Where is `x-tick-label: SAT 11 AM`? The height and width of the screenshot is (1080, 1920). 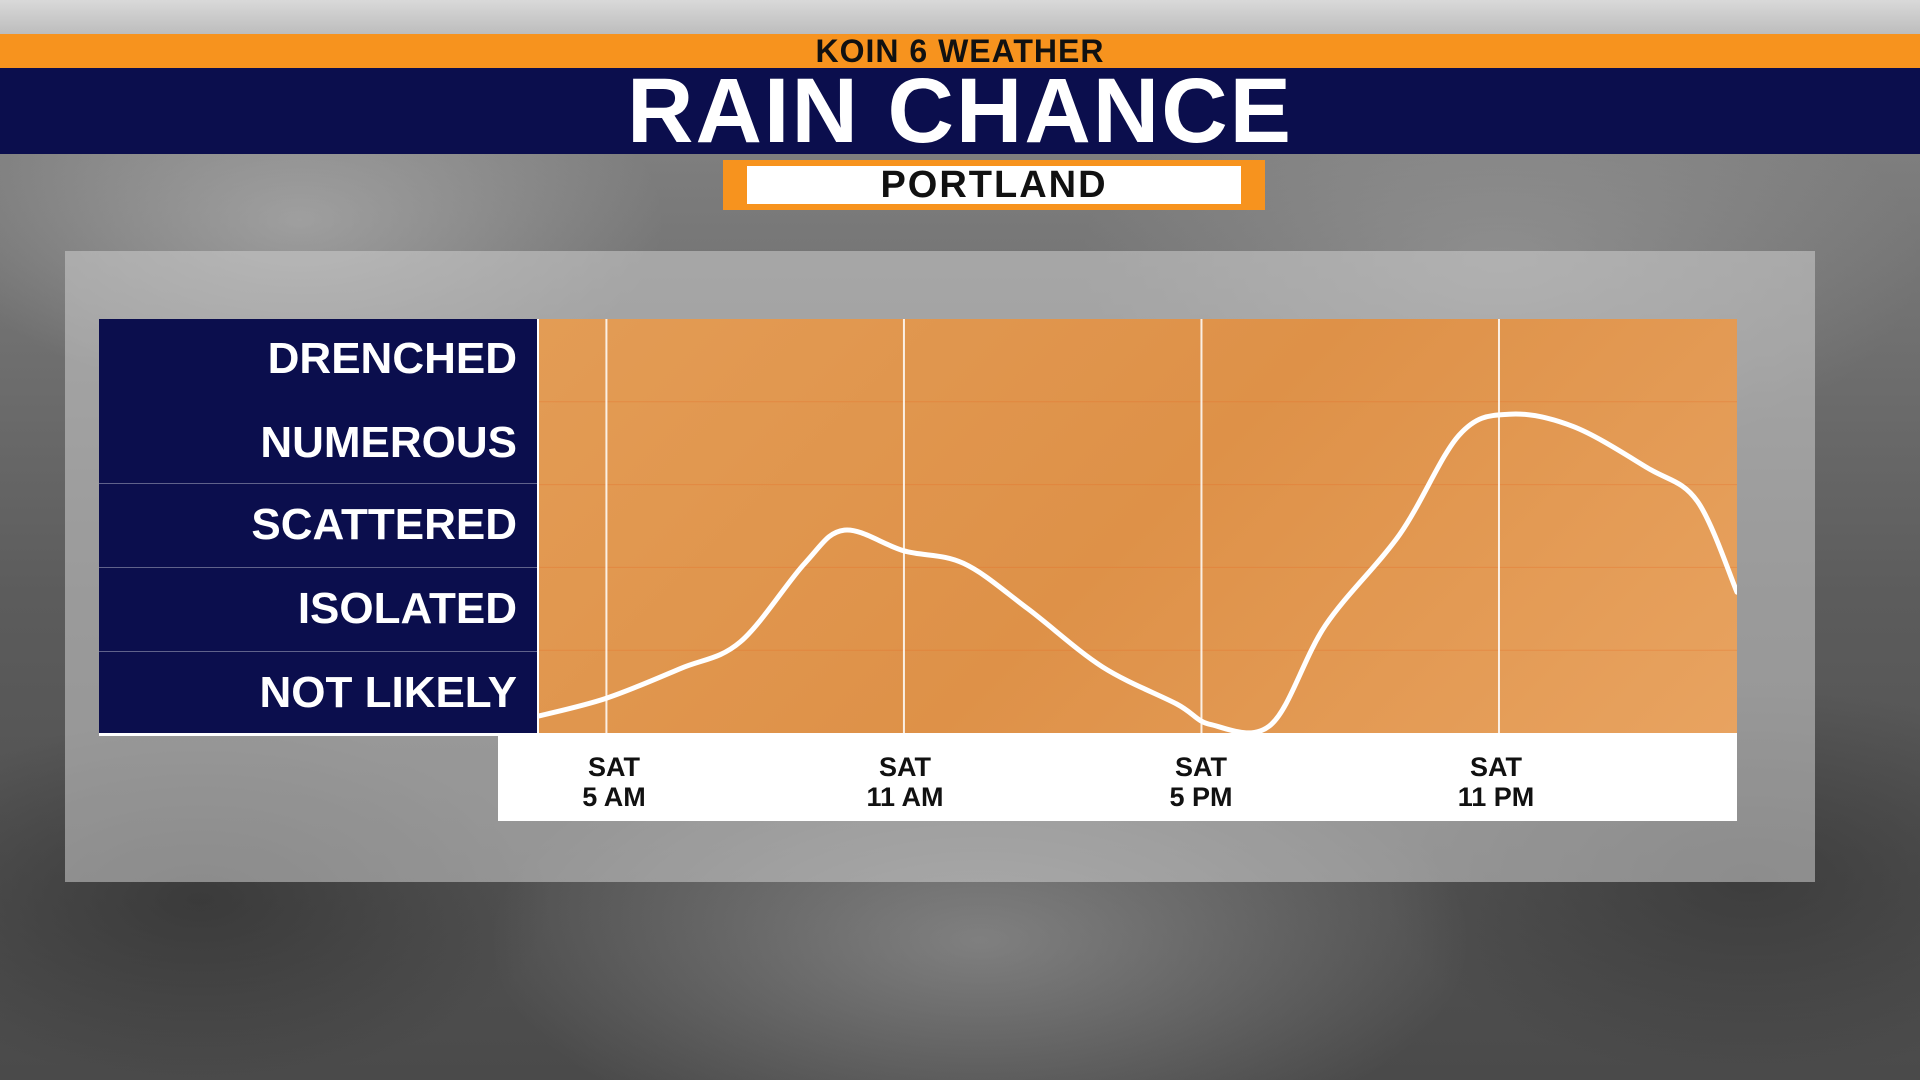
x-tick-label: SAT 11 AM is located at coordinates (905, 782).